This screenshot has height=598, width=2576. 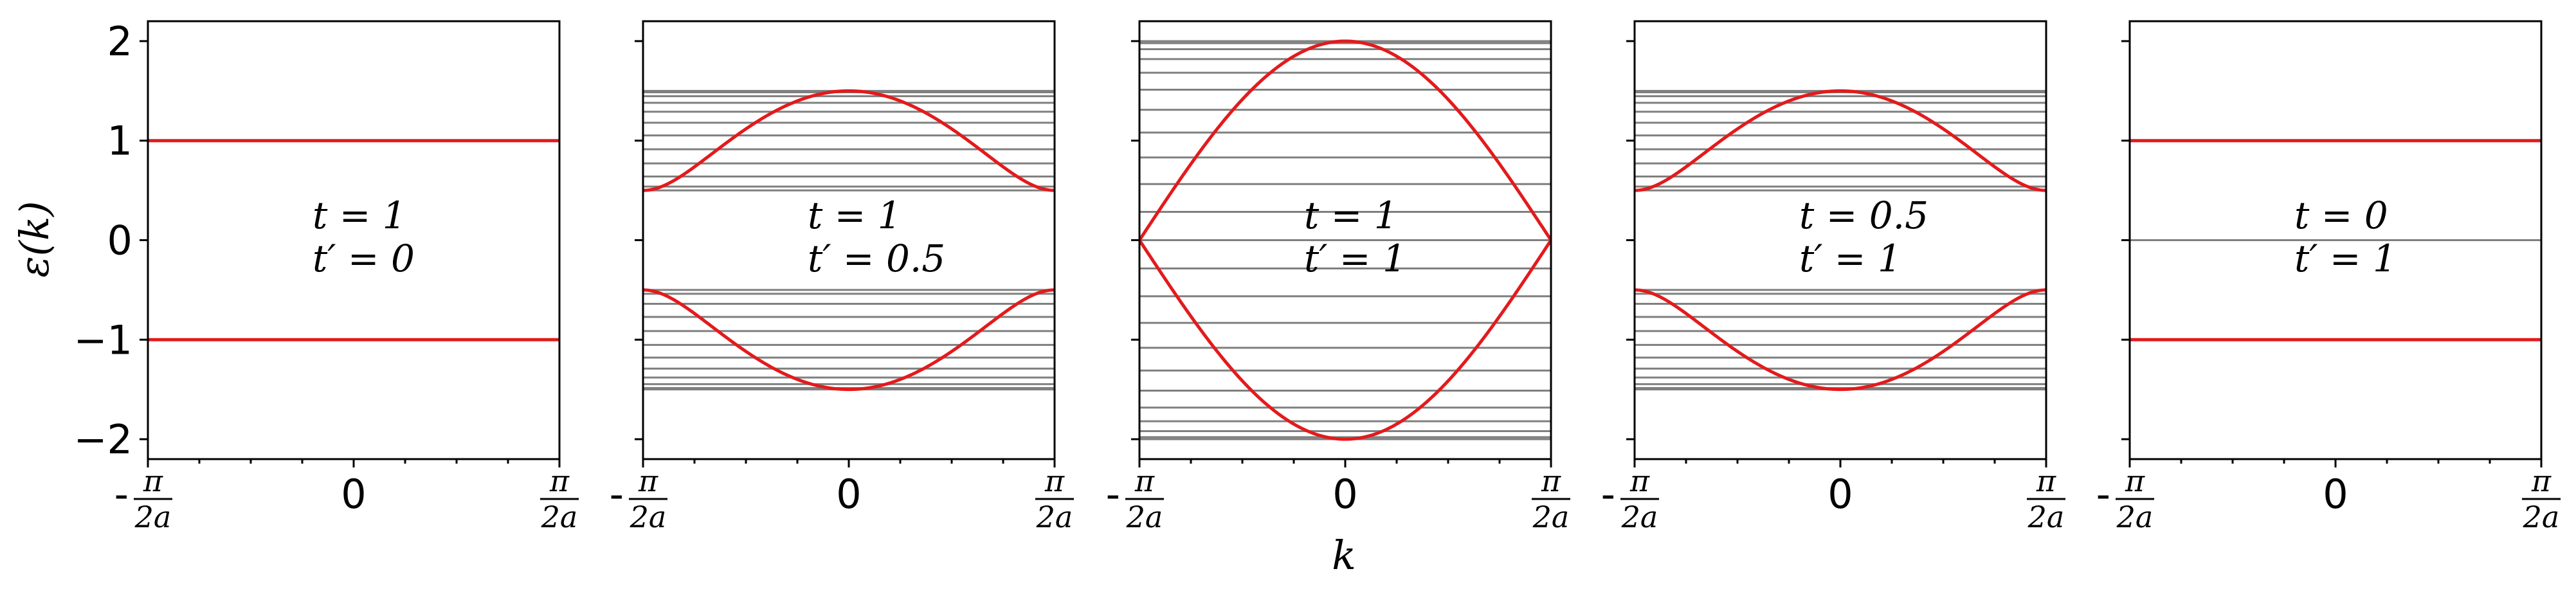 I want to click on y-axis-title: ε(k), so click(x=34, y=239).